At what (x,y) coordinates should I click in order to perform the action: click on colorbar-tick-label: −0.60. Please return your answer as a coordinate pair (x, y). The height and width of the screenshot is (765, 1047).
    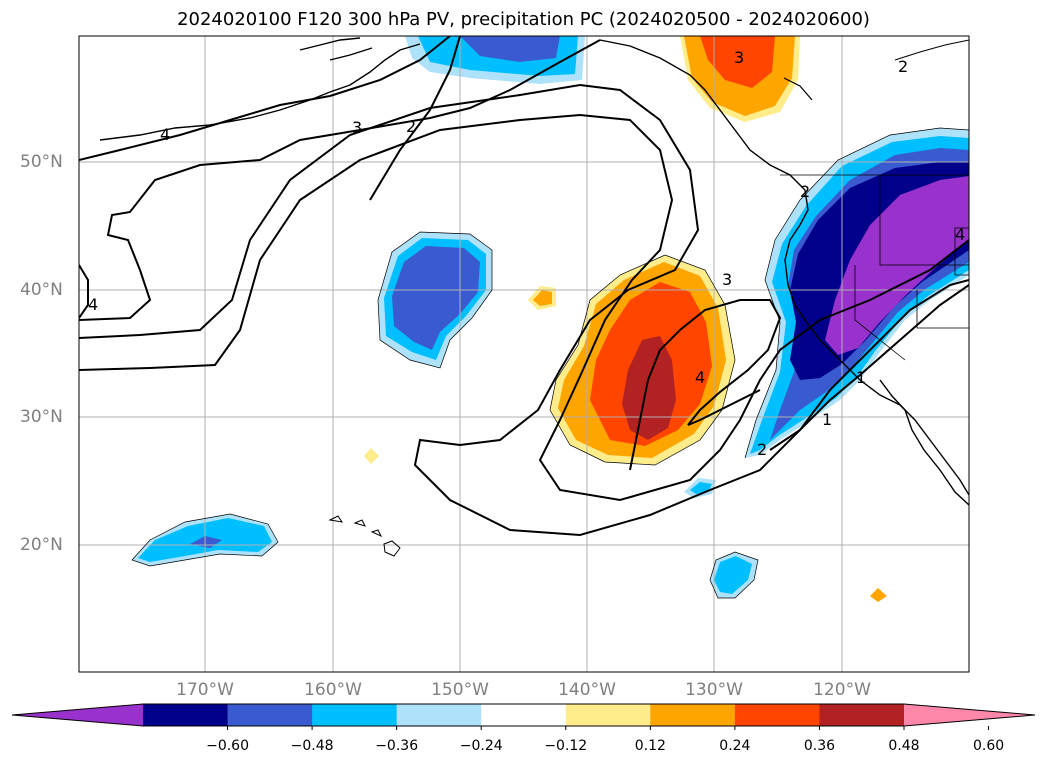
    Looking at the image, I should click on (227, 746).